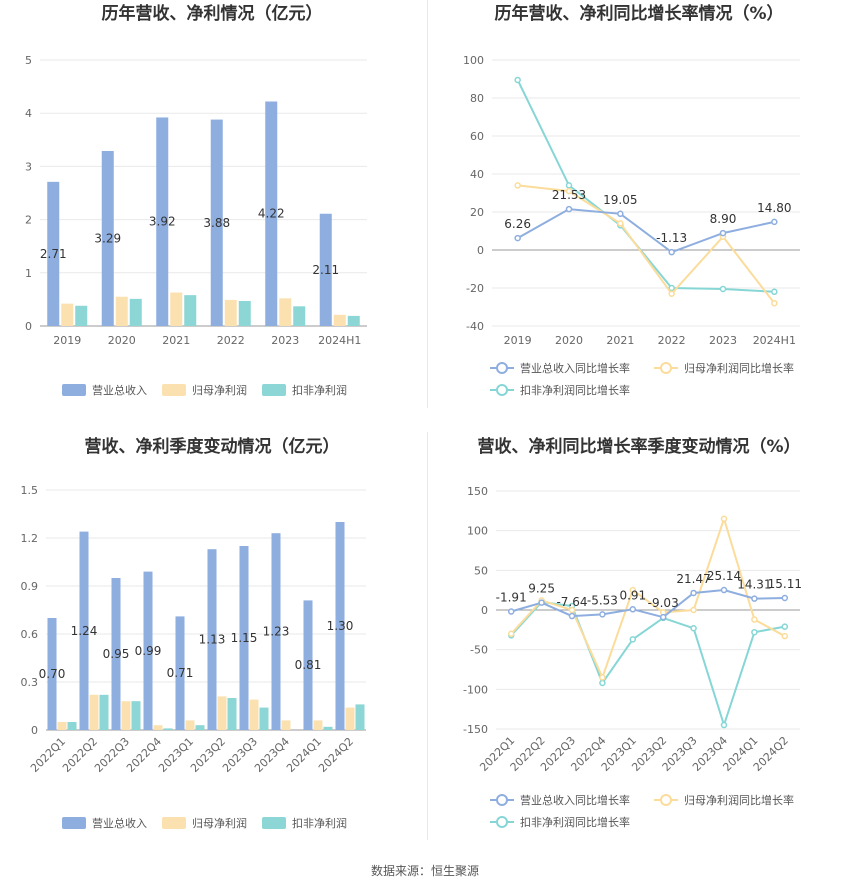 The image size is (850, 891). Describe the element at coordinates (30, 490) in the screenshot. I see `y-tick-label: 1.5` at that location.